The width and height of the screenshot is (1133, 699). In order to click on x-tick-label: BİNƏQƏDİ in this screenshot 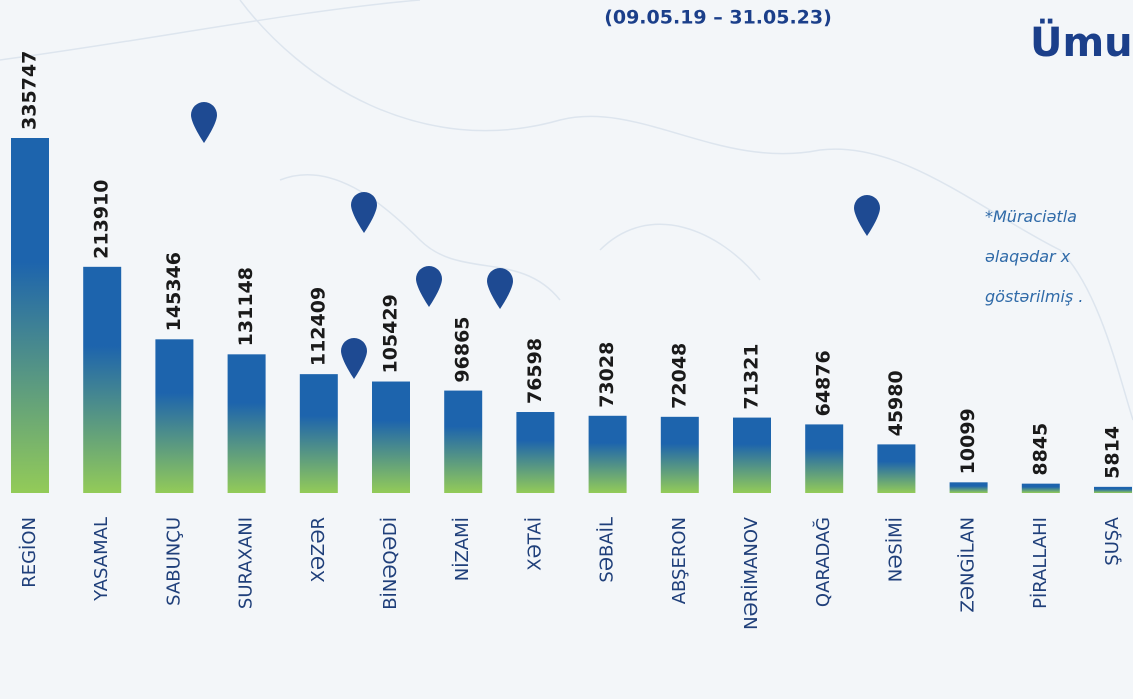, I will do `click(390, 563)`.